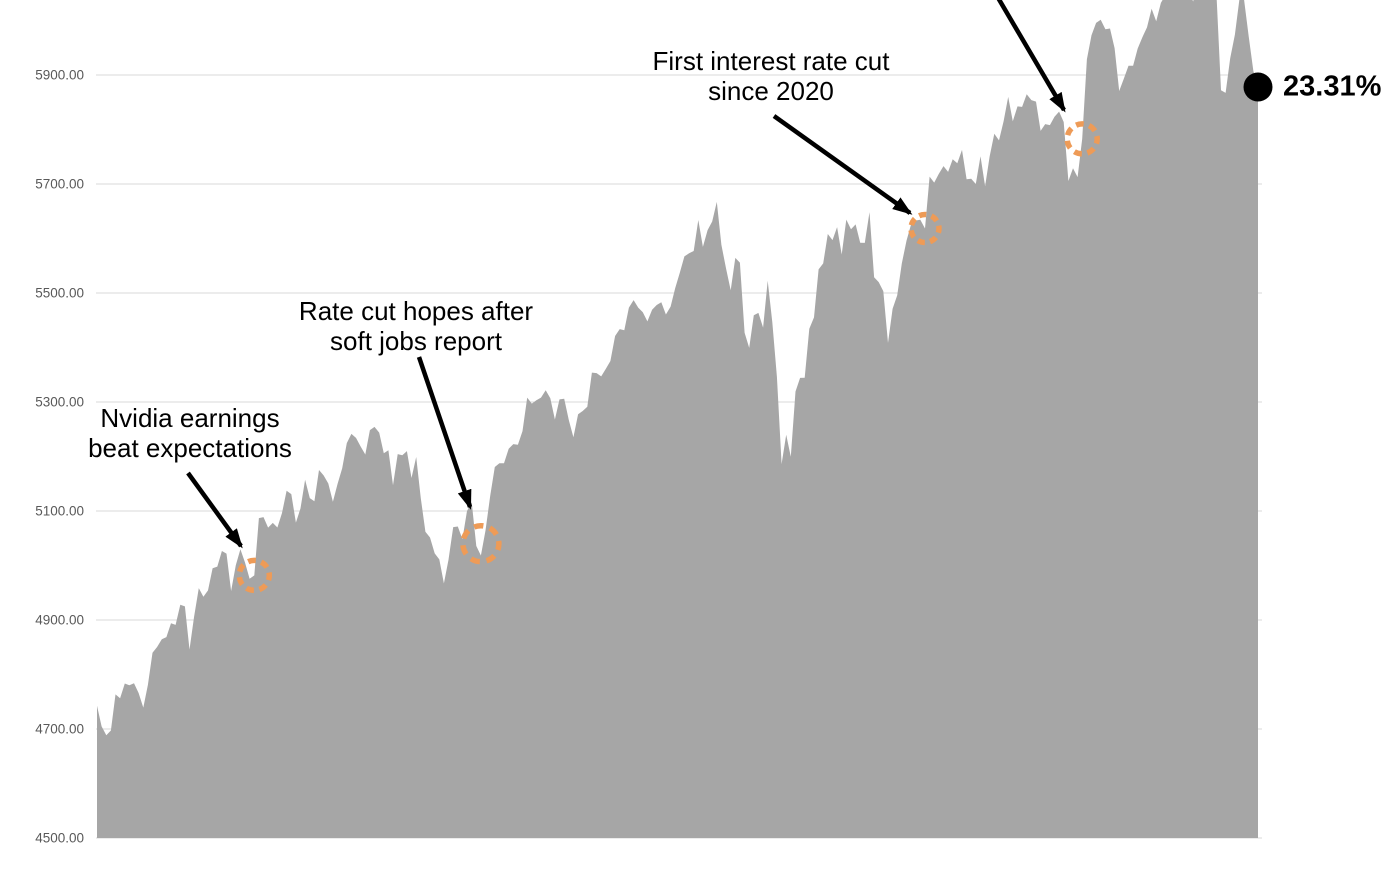  I want to click on y-axis-tick-label: 5900.00, so click(59, 75).